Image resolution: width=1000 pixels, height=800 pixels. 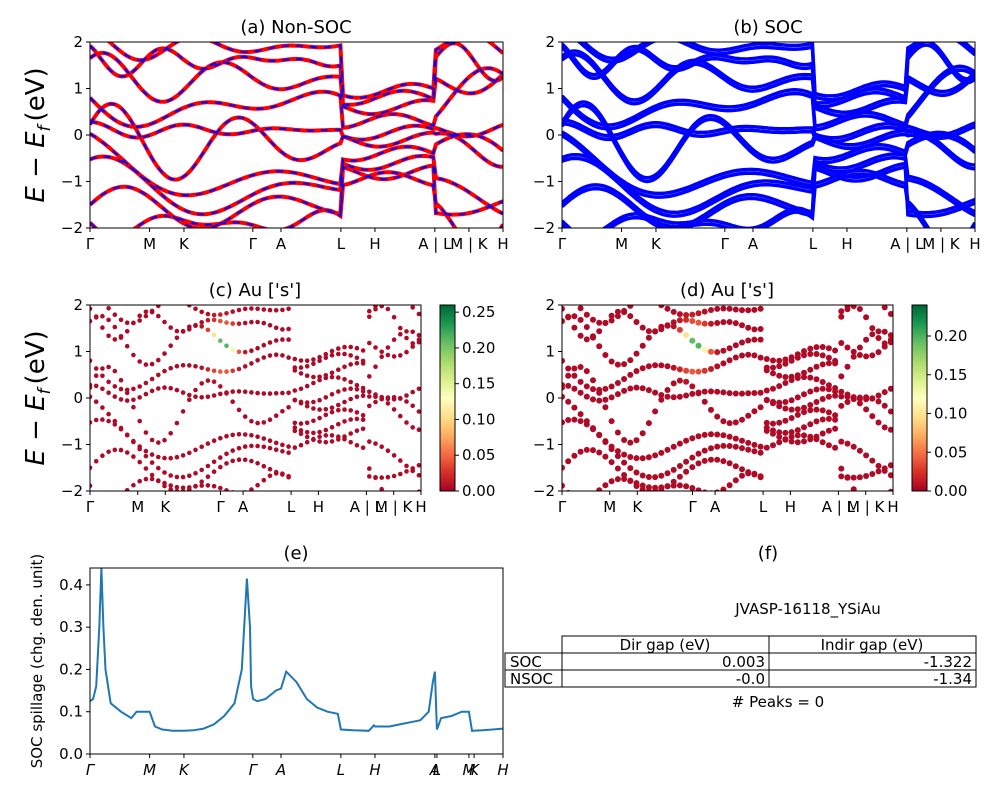 I want to click on panel-d-title: (d) Au ['s'], so click(x=727, y=290).